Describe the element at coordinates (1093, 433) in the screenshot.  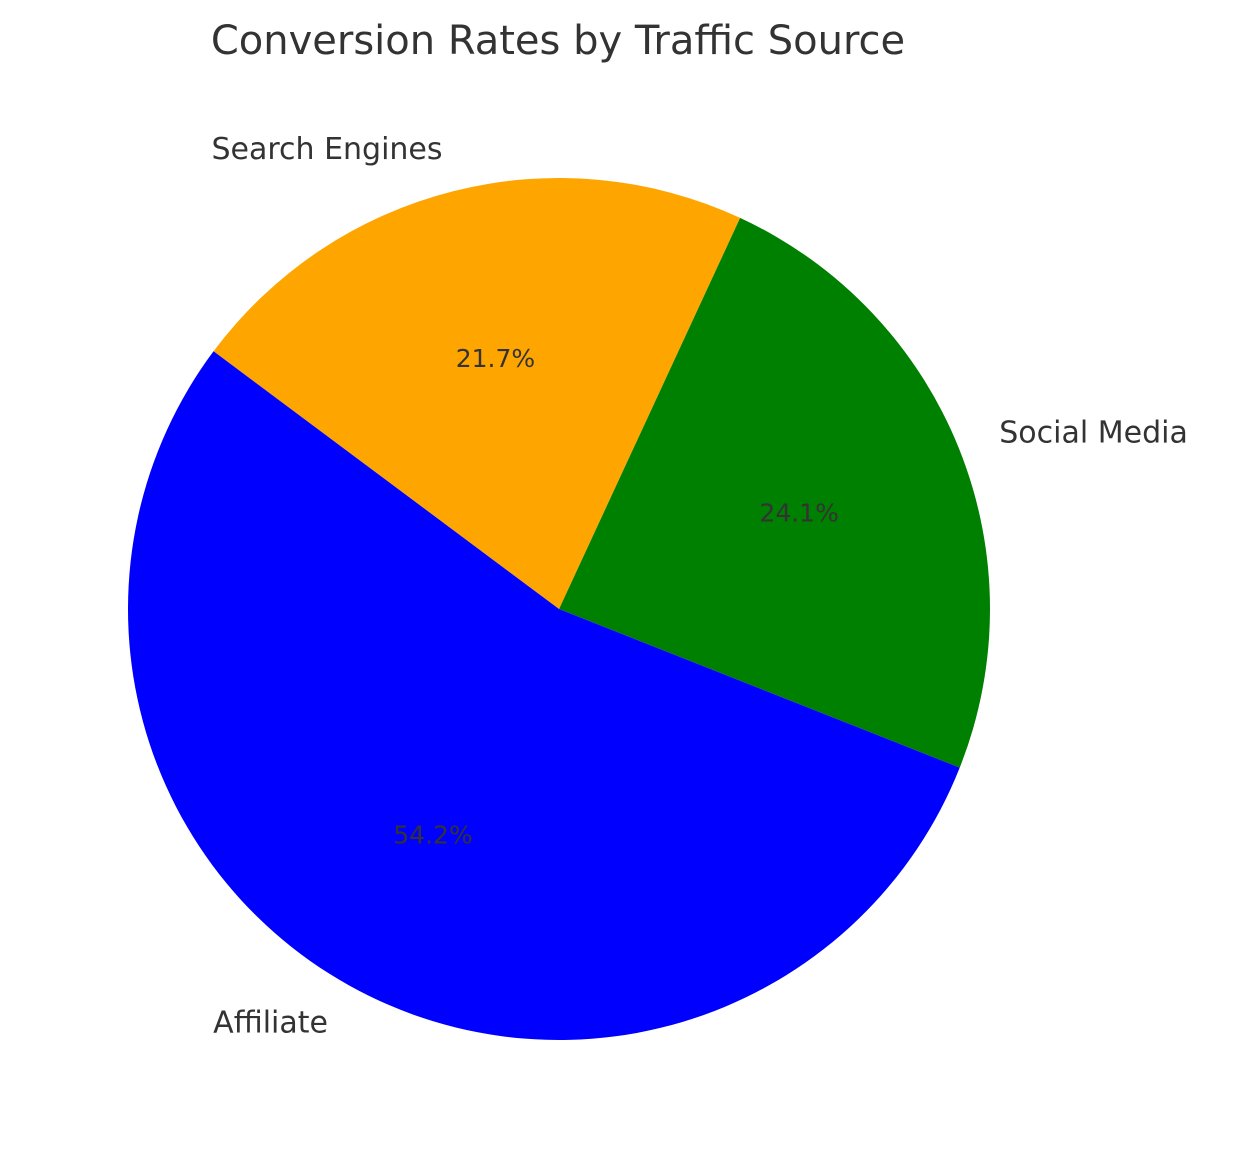
I see `slice-label-social-media: Social Media` at that location.